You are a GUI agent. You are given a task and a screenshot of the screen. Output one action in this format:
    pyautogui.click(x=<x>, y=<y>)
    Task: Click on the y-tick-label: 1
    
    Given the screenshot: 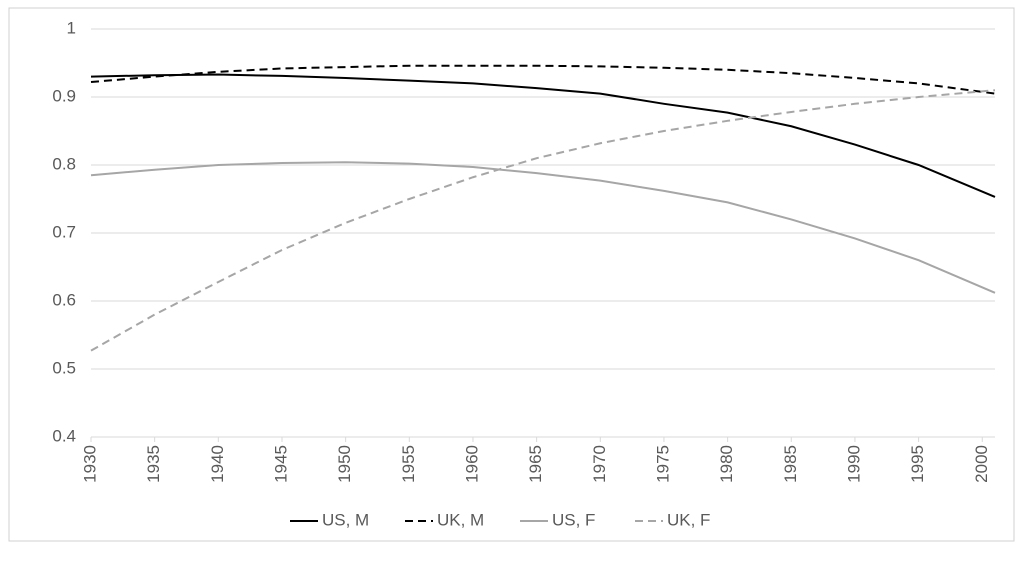 What is the action you would take?
    pyautogui.click(x=71, y=27)
    